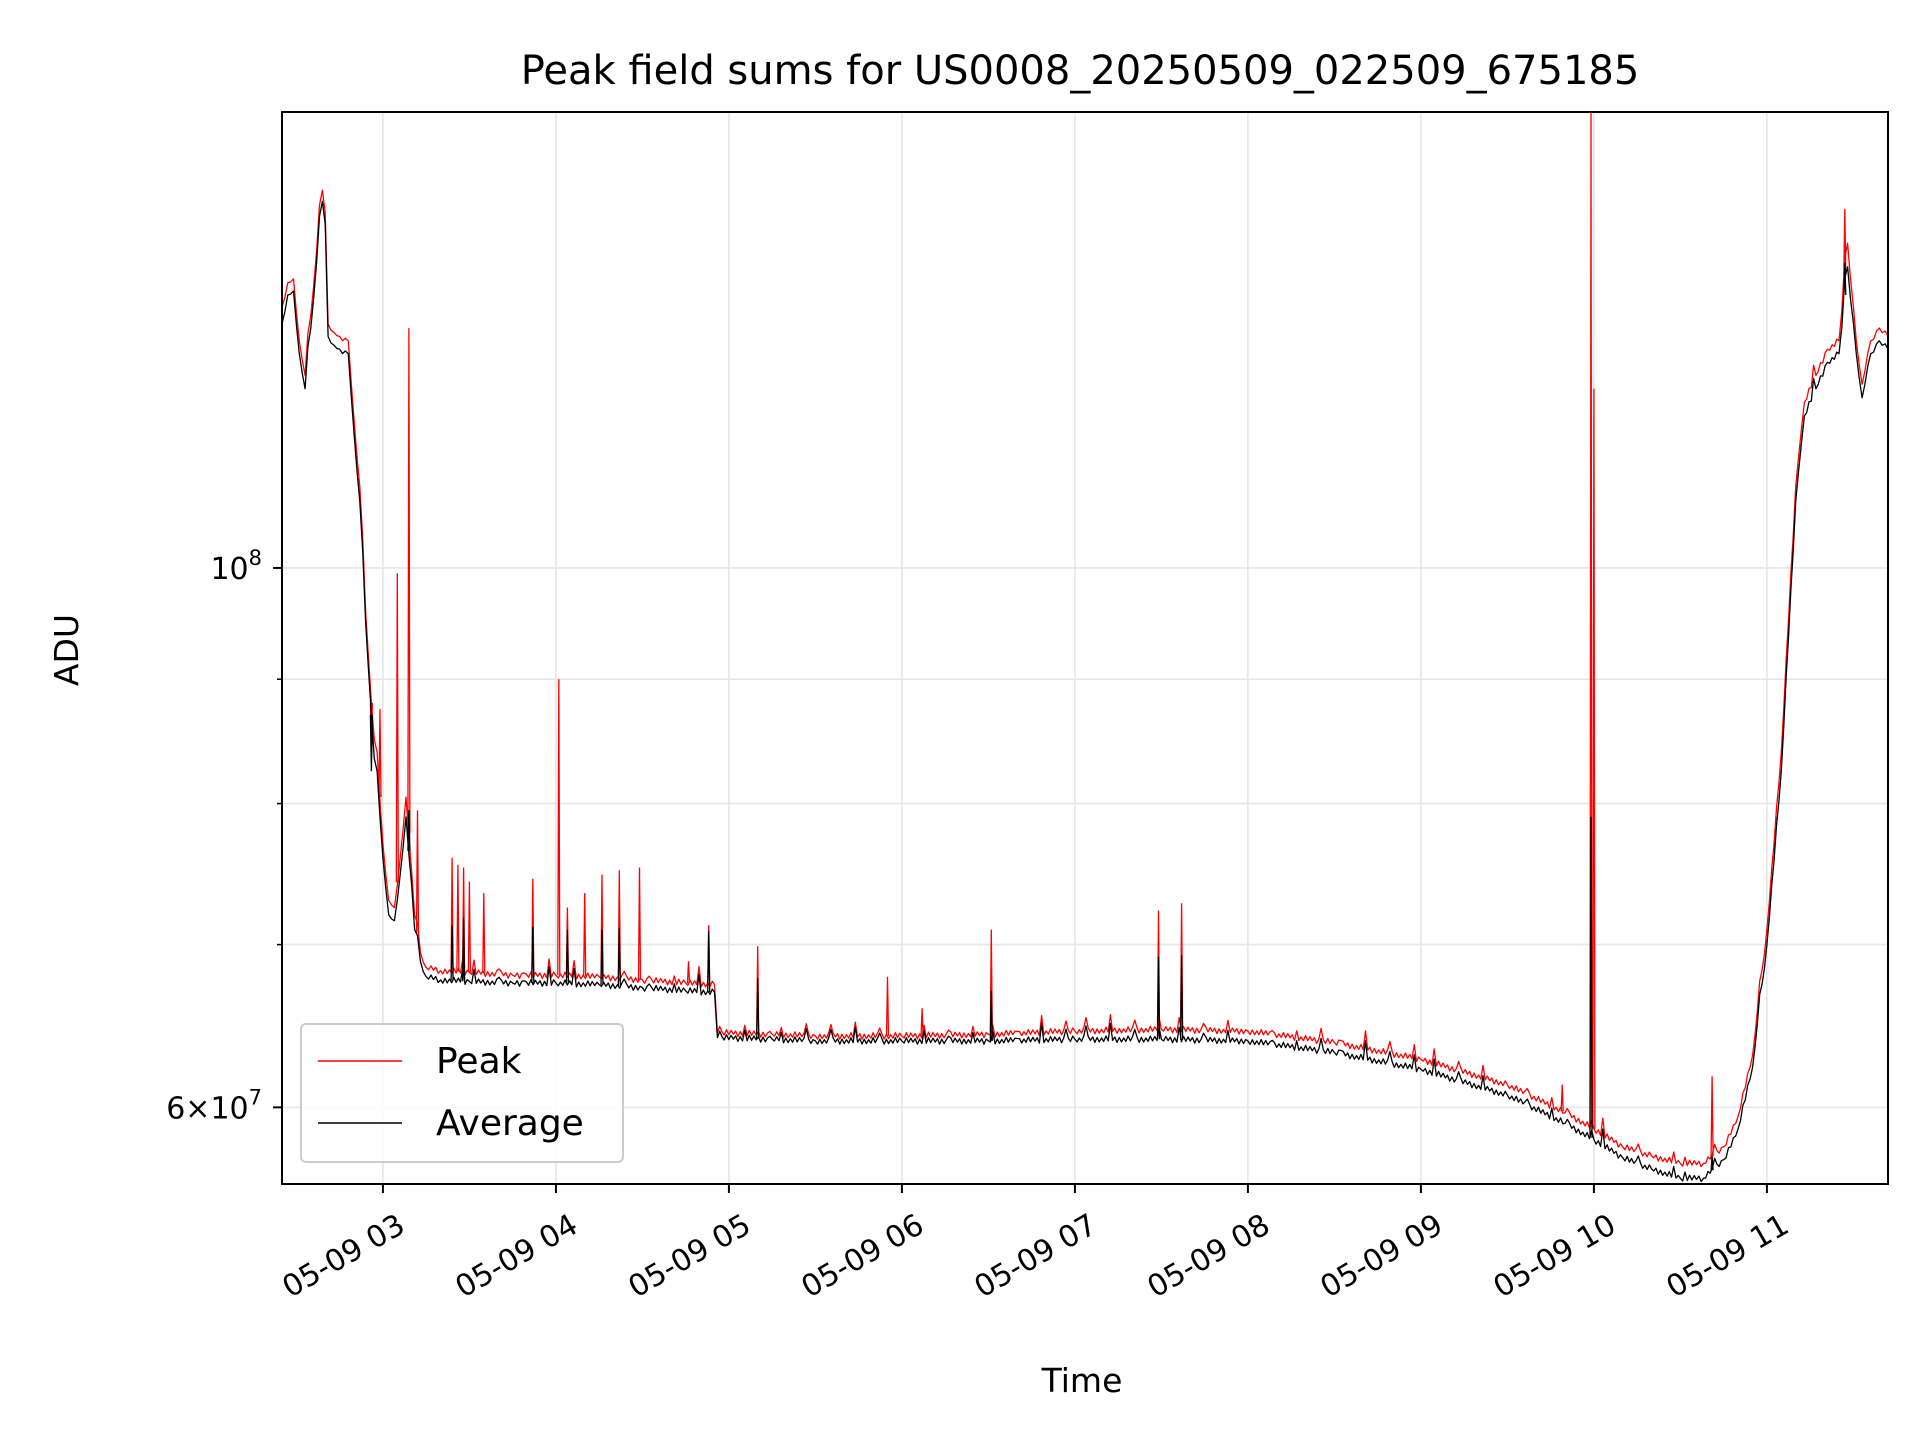 The image size is (1920, 1440). I want to click on legend-label-average: Average, so click(510, 1123).